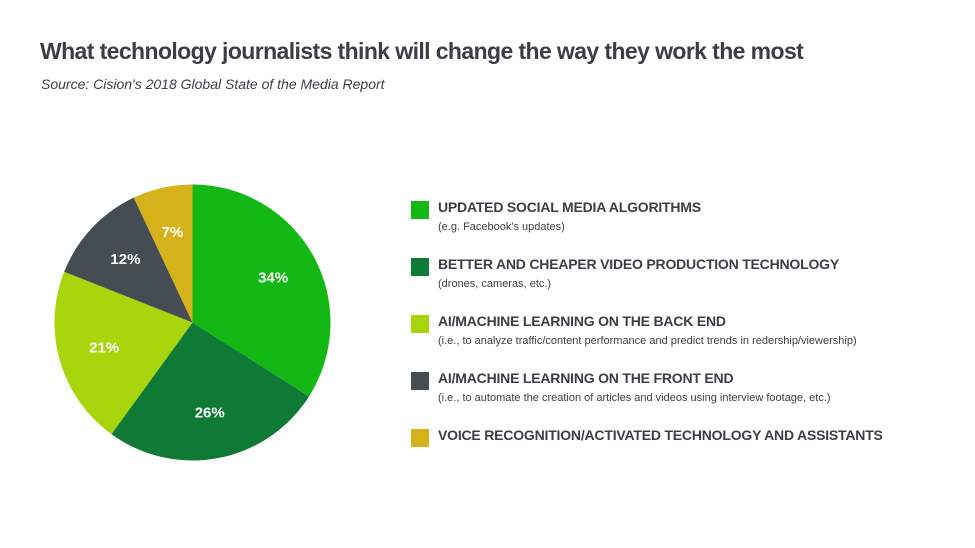 This screenshot has height=548, width=975. Describe the element at coordinates (123, 353) in the screenshot. I see `pie-slice-ai-back-end` at that location.